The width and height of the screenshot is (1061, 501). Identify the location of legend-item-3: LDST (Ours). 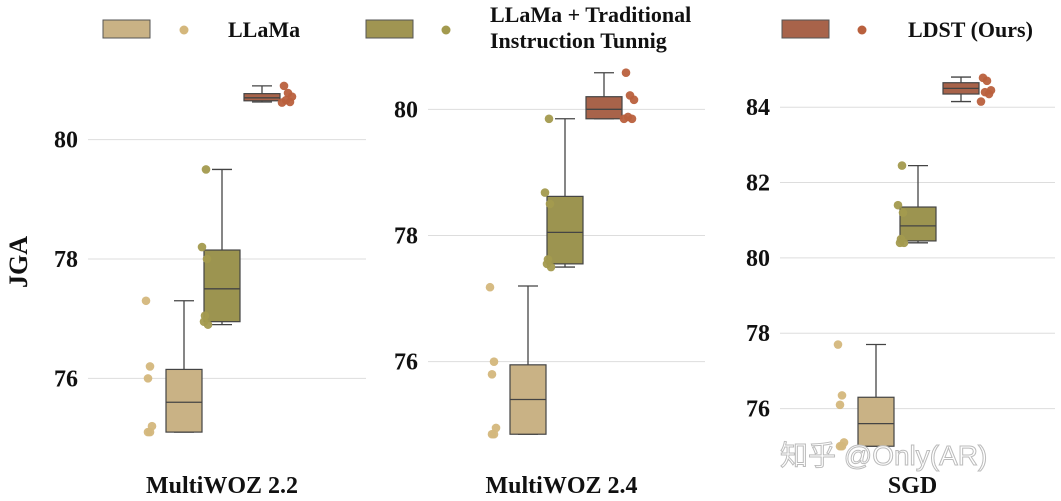
(907, 29).